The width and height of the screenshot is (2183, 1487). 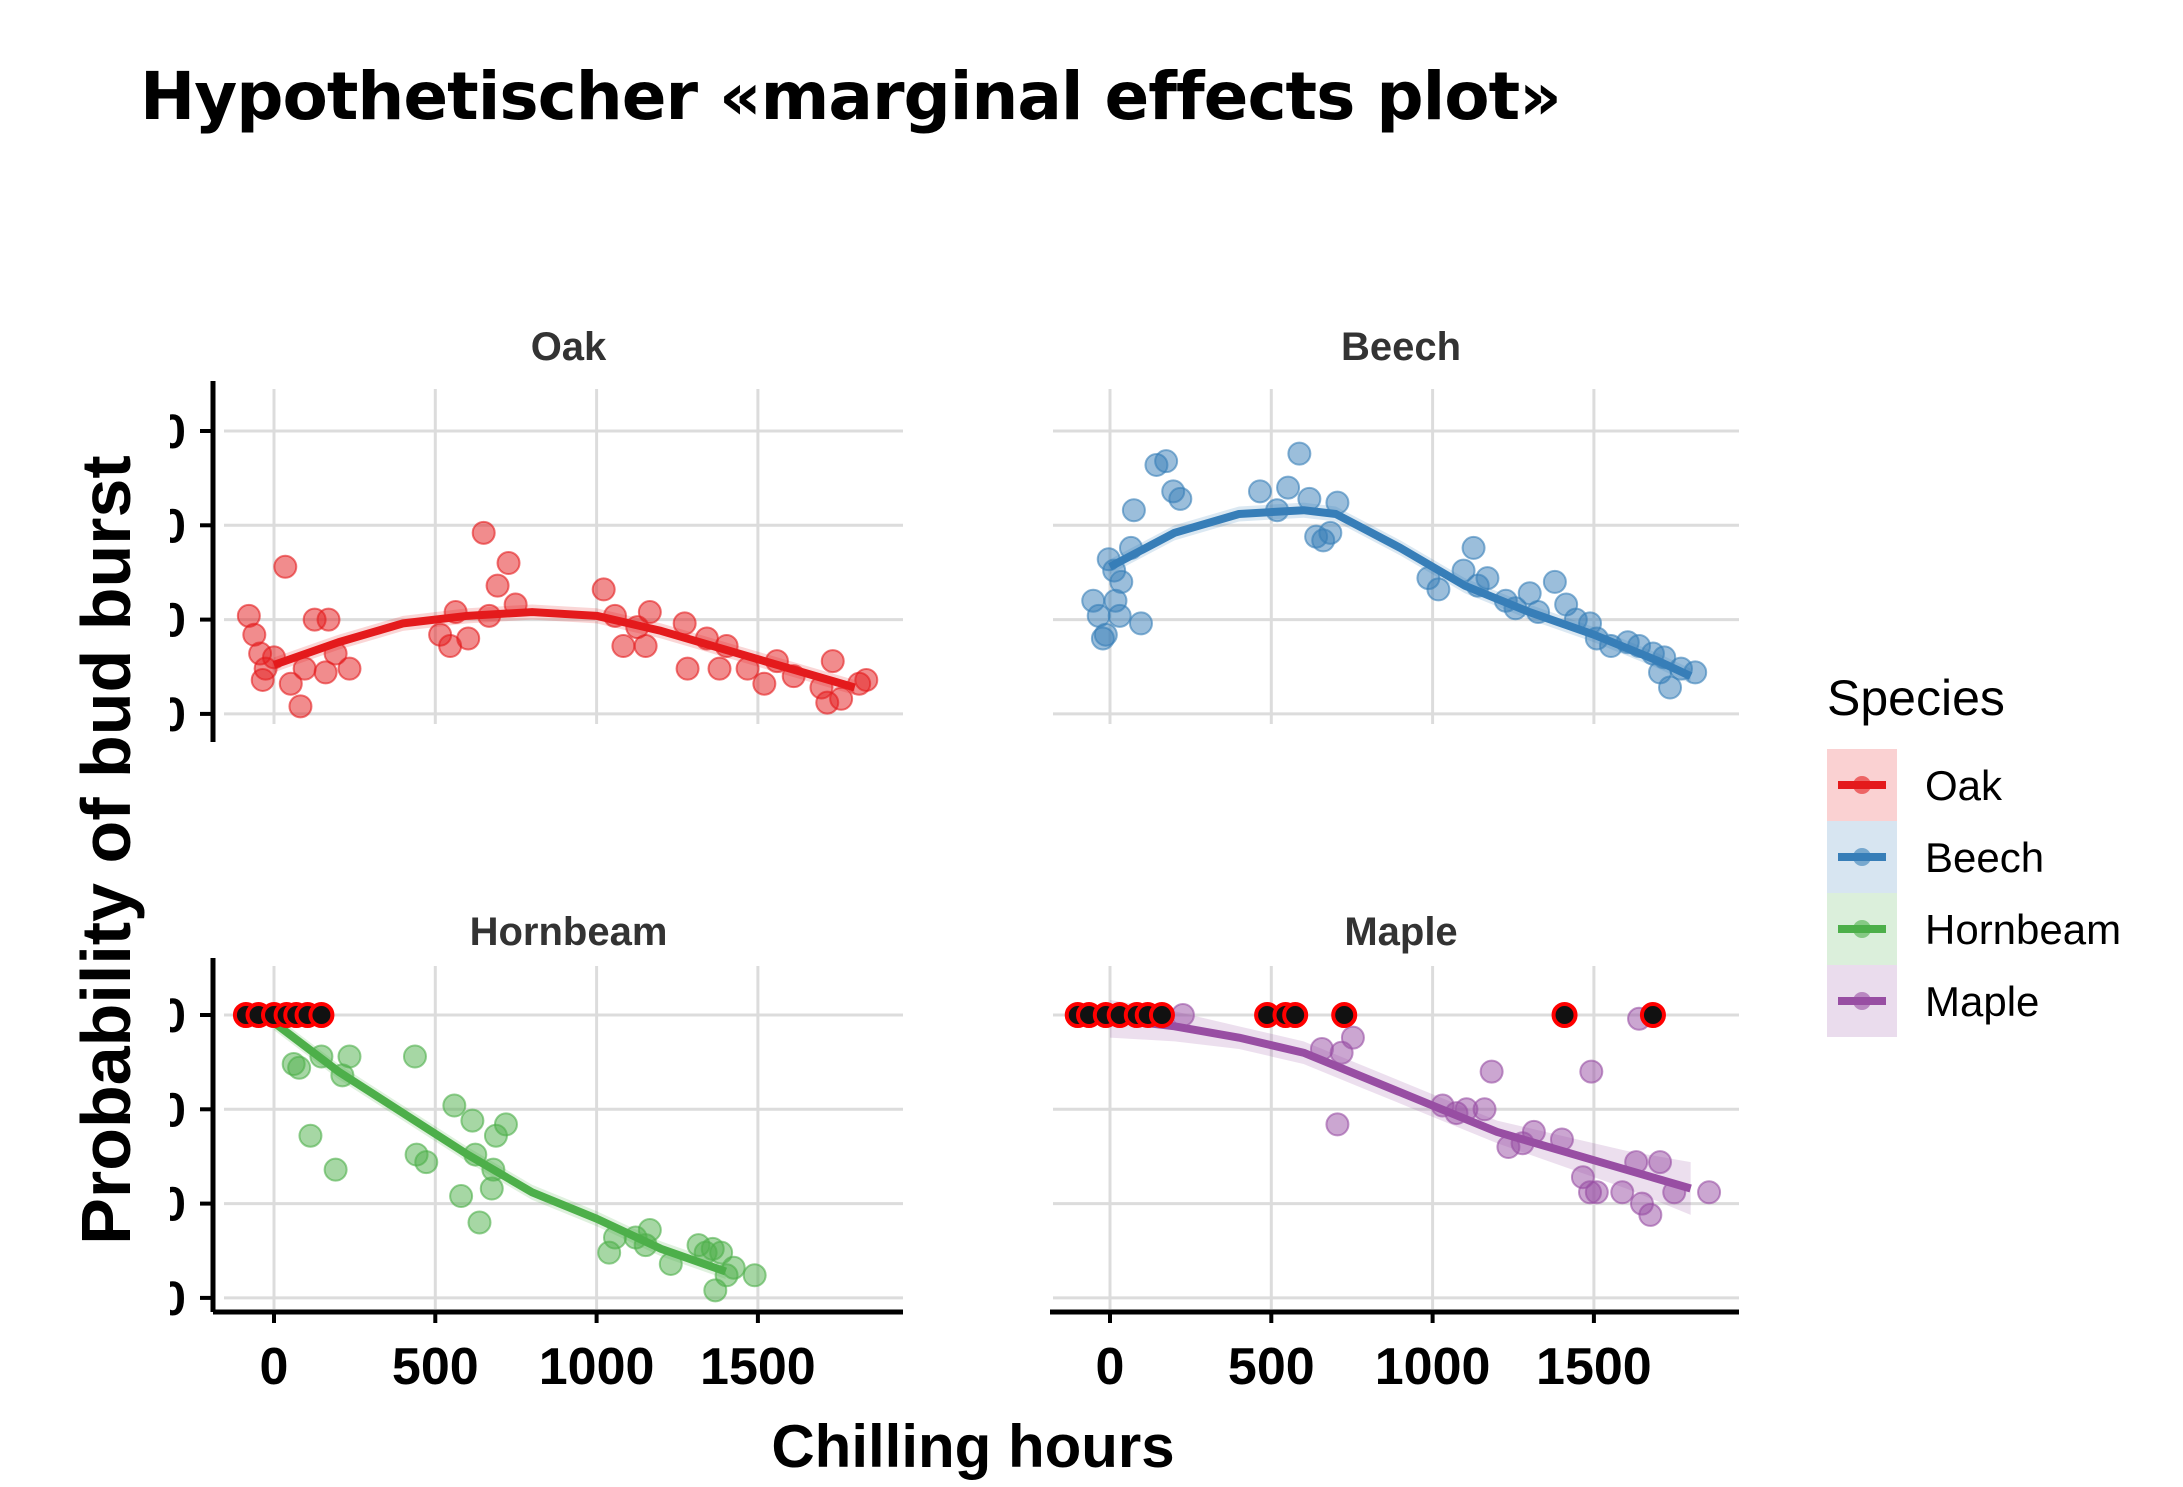 I want to click on panel-hornbeam: Hornbeam 0 0 0 0 0 500 1000 1500, so click(x=531, y=1153).